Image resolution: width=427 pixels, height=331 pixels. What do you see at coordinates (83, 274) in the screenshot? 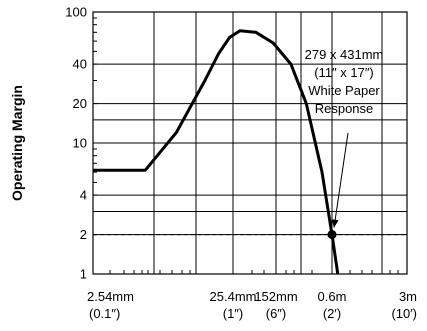
I see `y-tick-label: 1` at bounding box center [83, 274].